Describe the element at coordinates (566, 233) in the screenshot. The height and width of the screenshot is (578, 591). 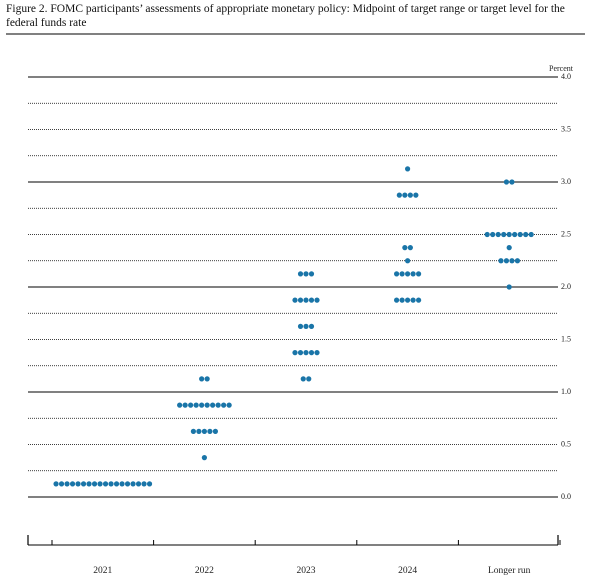
I see `y-tick-label: 2.5` at that location.